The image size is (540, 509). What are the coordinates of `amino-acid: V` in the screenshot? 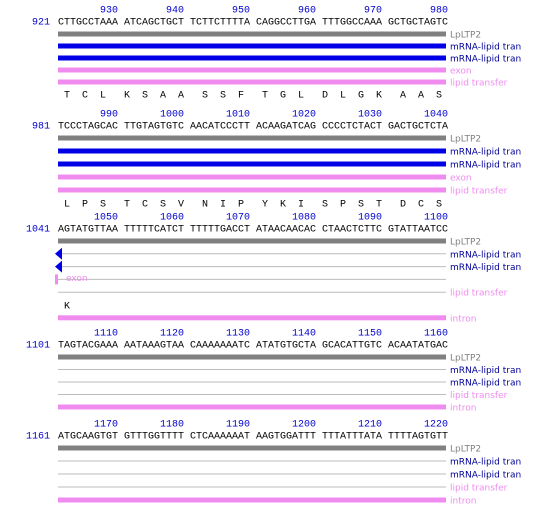 It's located at (181, 205).